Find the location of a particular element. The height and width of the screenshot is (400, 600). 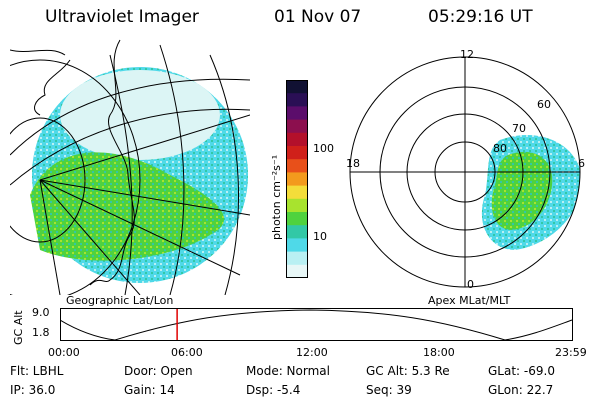

mlat-label-70: 70 is located at coordinates (519, 128).